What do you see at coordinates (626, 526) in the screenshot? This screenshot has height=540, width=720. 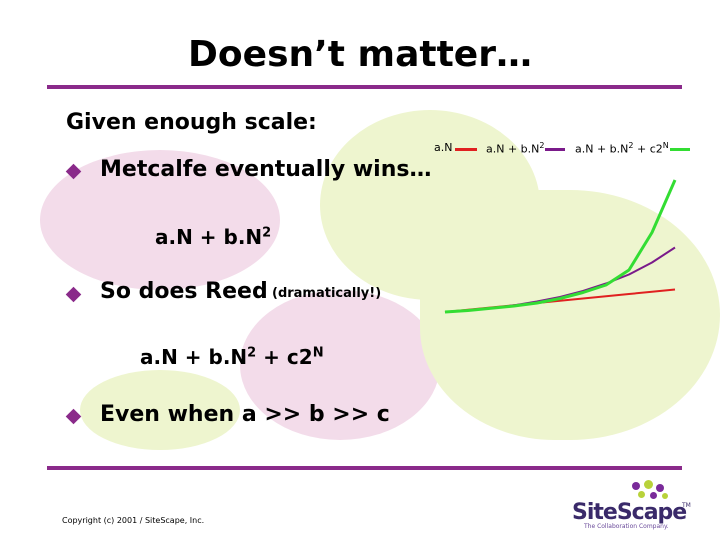 I see `logo-tagline: The Collaboration Company.` at bounding box center [626, 526].